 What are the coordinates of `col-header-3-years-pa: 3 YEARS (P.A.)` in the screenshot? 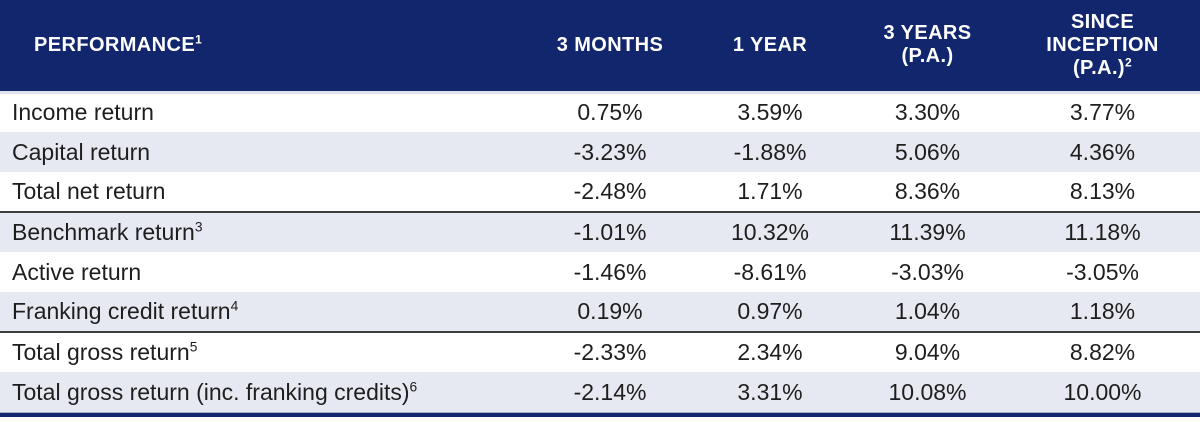 It's located at (927, 47).